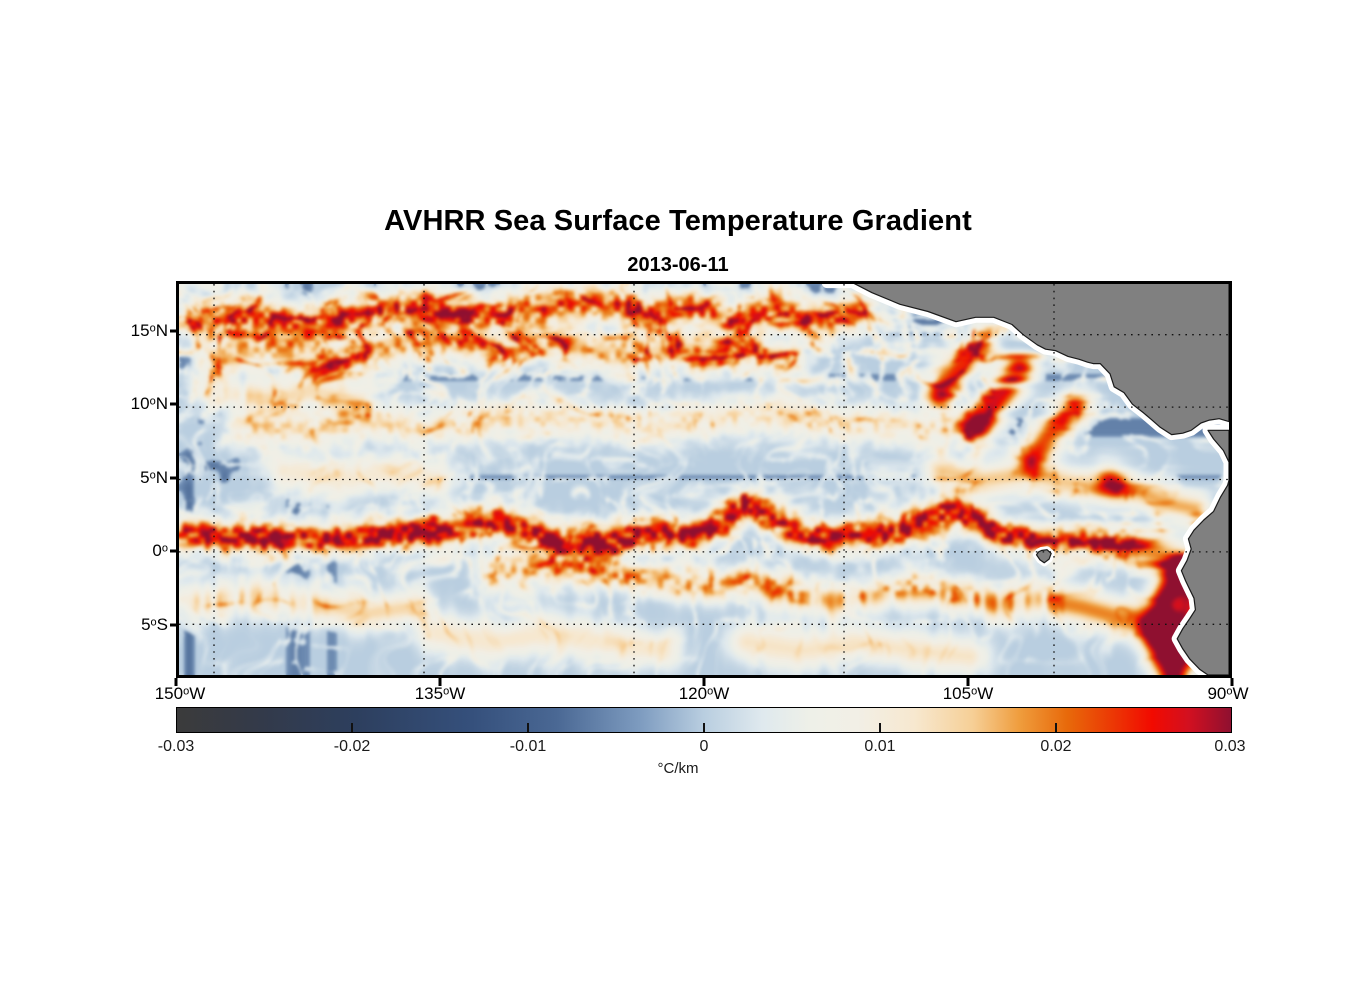 Image resolution: width=1356 pixels, height=1000 pixels. Describe the element at coordinates (429, 693) in the screenshot. I see `x-label-value: 135` at that location.